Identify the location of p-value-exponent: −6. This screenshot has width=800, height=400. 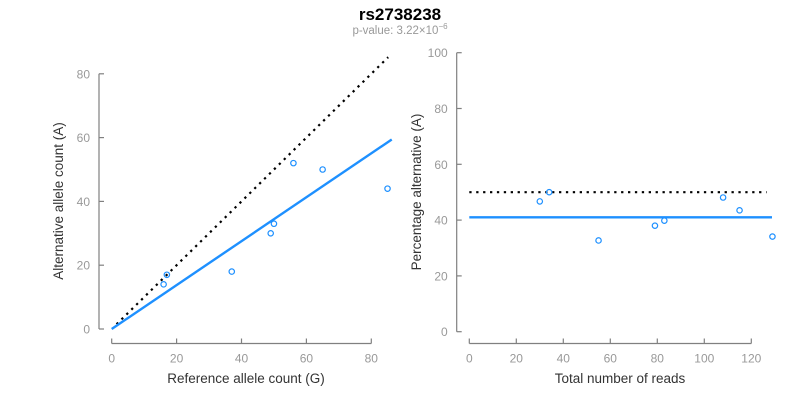
(443, 27).